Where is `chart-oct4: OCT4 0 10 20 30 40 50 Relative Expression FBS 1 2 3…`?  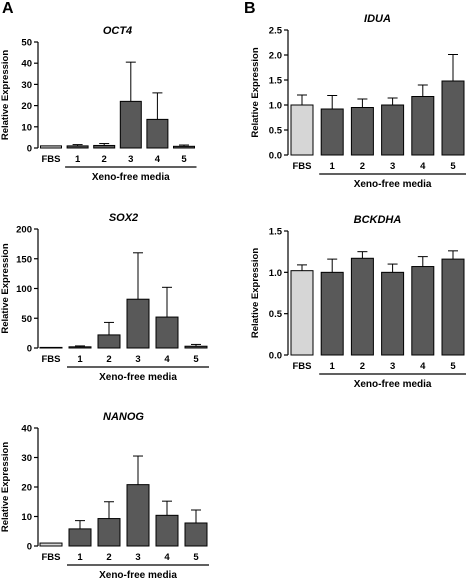 chart-oct4: OCT4 0 10 20 30 40 50 Relative Expression FBS 1 2 3… is located at coordinates (98, 104).